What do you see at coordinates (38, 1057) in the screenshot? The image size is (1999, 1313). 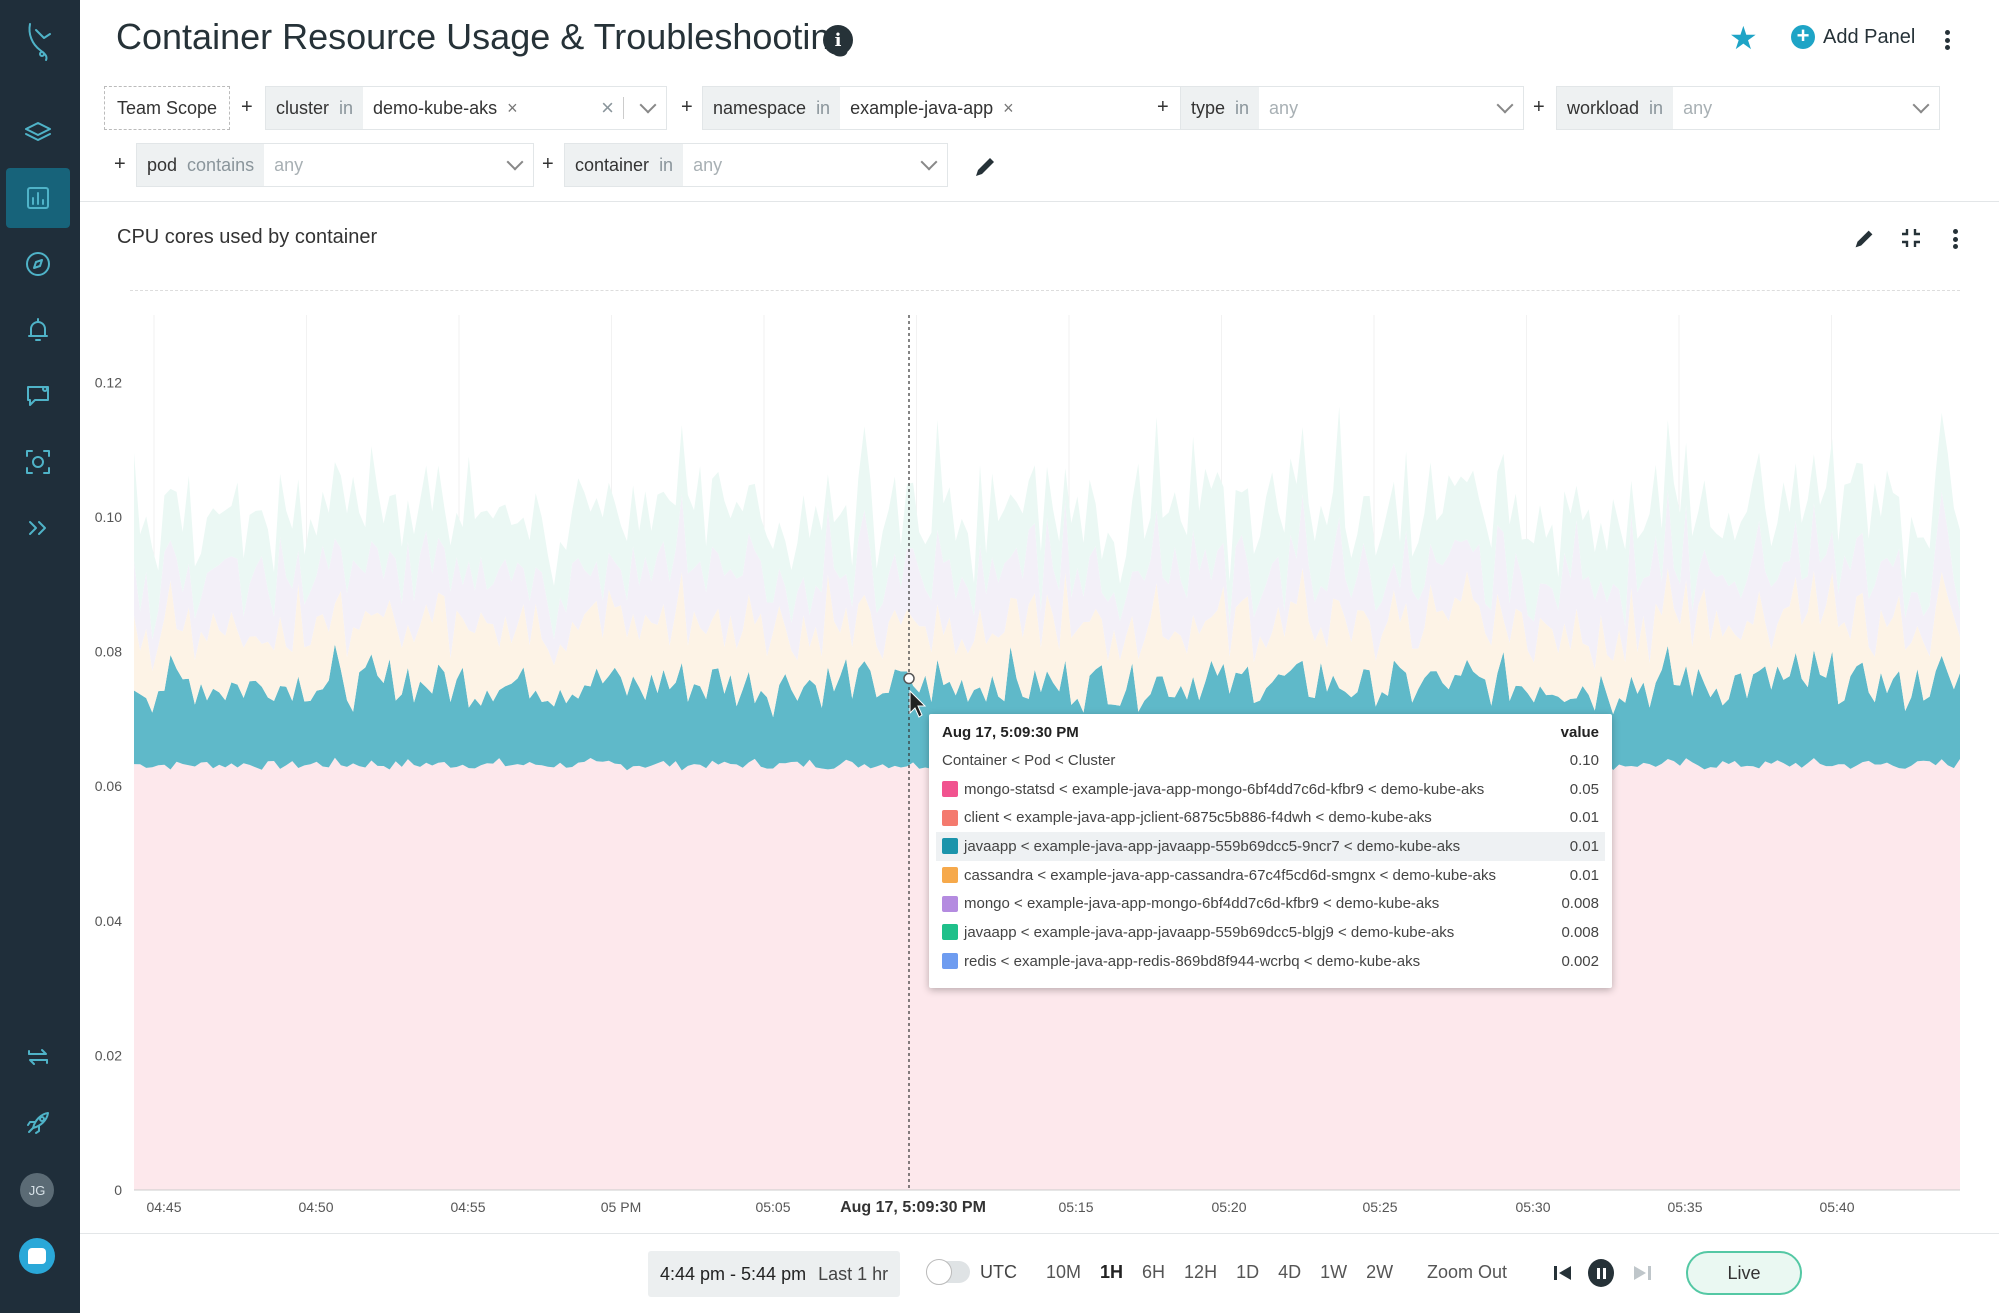 I see `refresh-icon` at bounding box center [38, 1057].